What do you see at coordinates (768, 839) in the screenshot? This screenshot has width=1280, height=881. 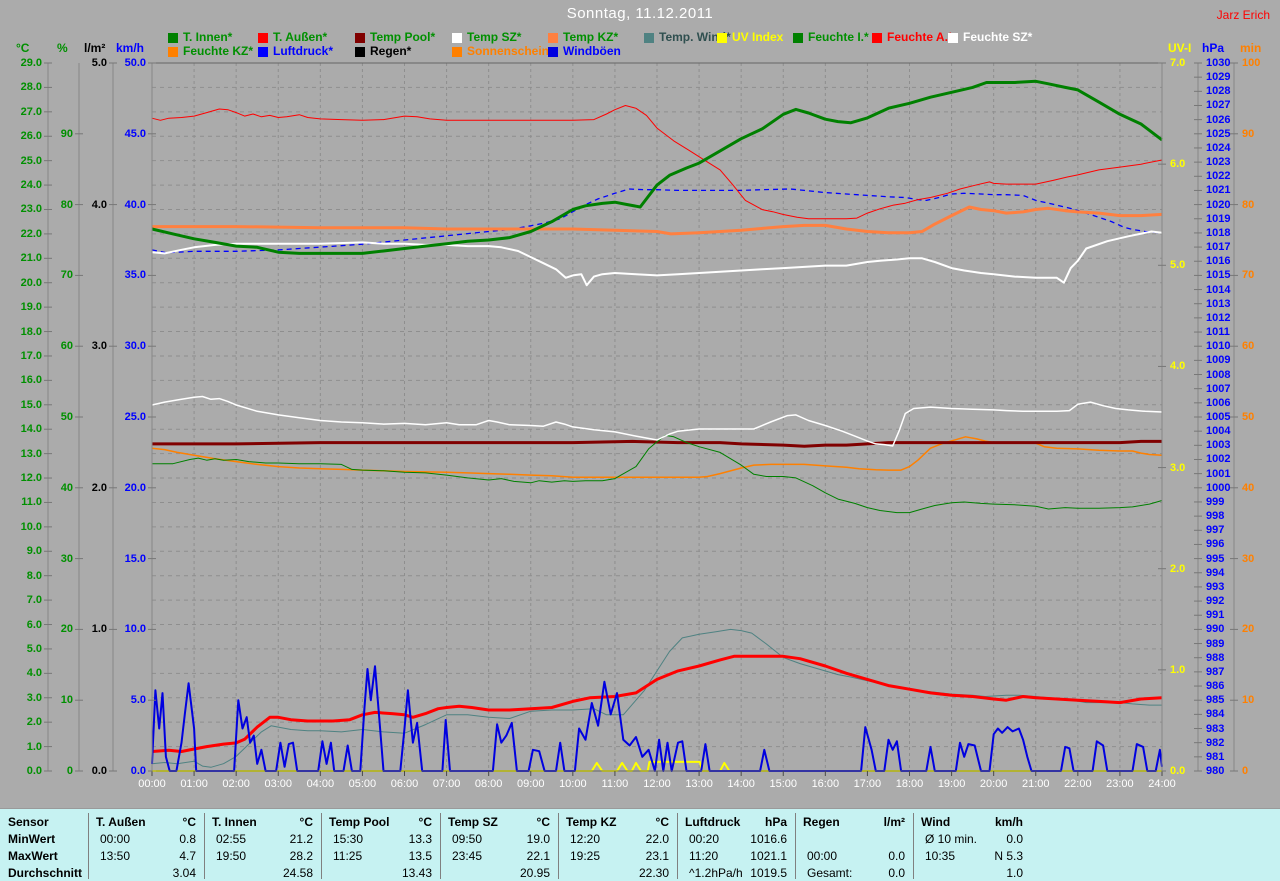 I see `table-min-value: 1016.6` at bounding box center [768, 839].